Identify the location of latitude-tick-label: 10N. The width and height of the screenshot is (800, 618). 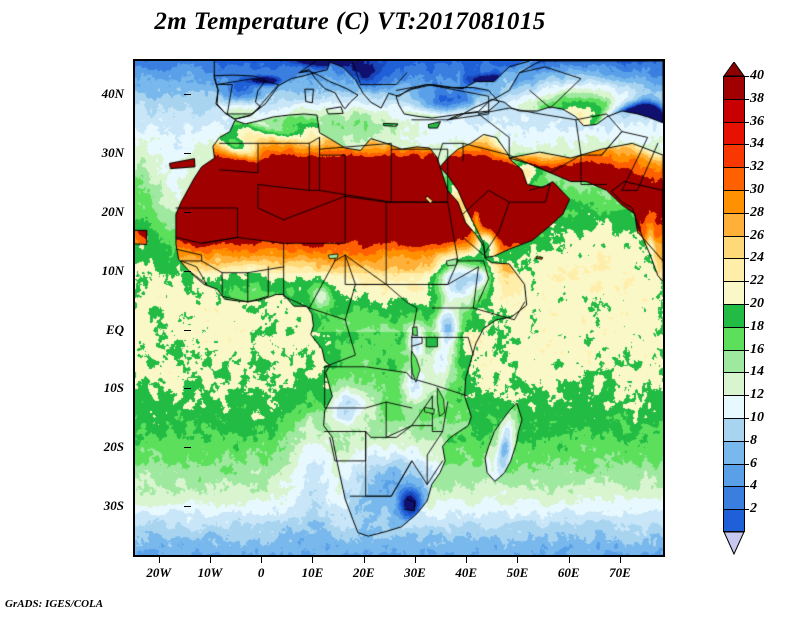
(112, 270).